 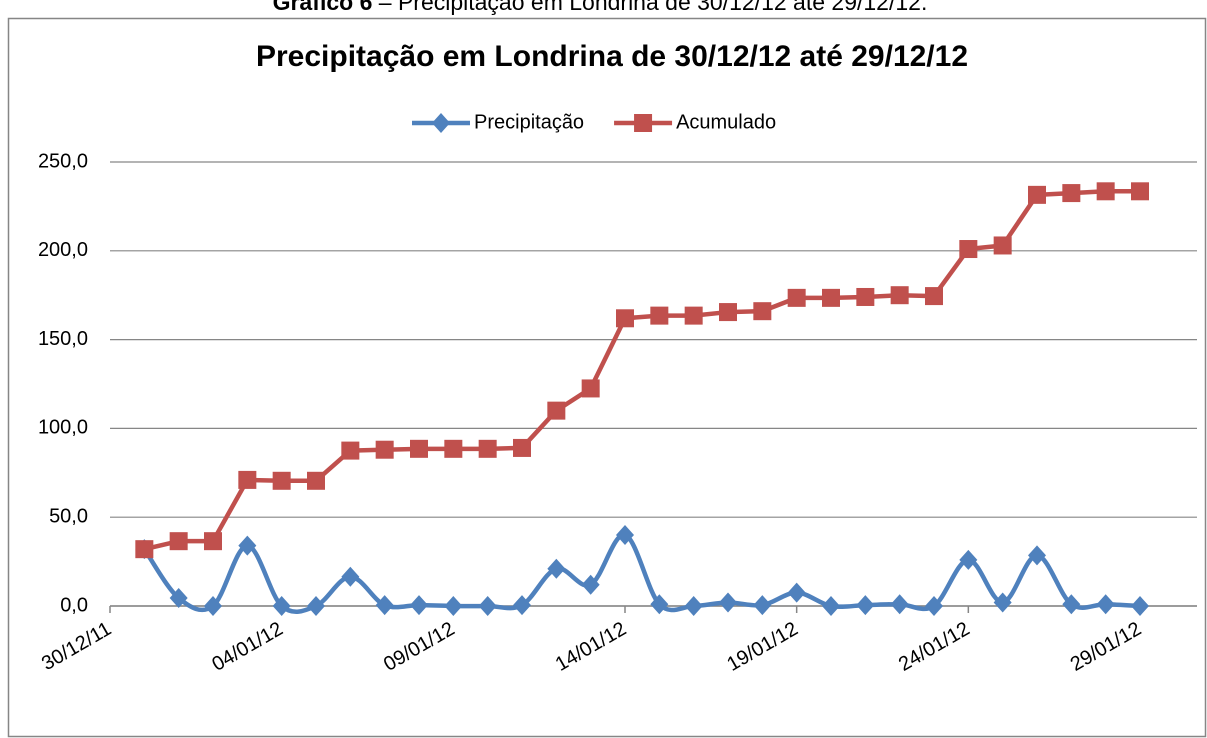 What do you see at coordinates (934, 647) in the screenshot?
I see `x-tick-label: 24/01/12` at bounding box center [934, 647].